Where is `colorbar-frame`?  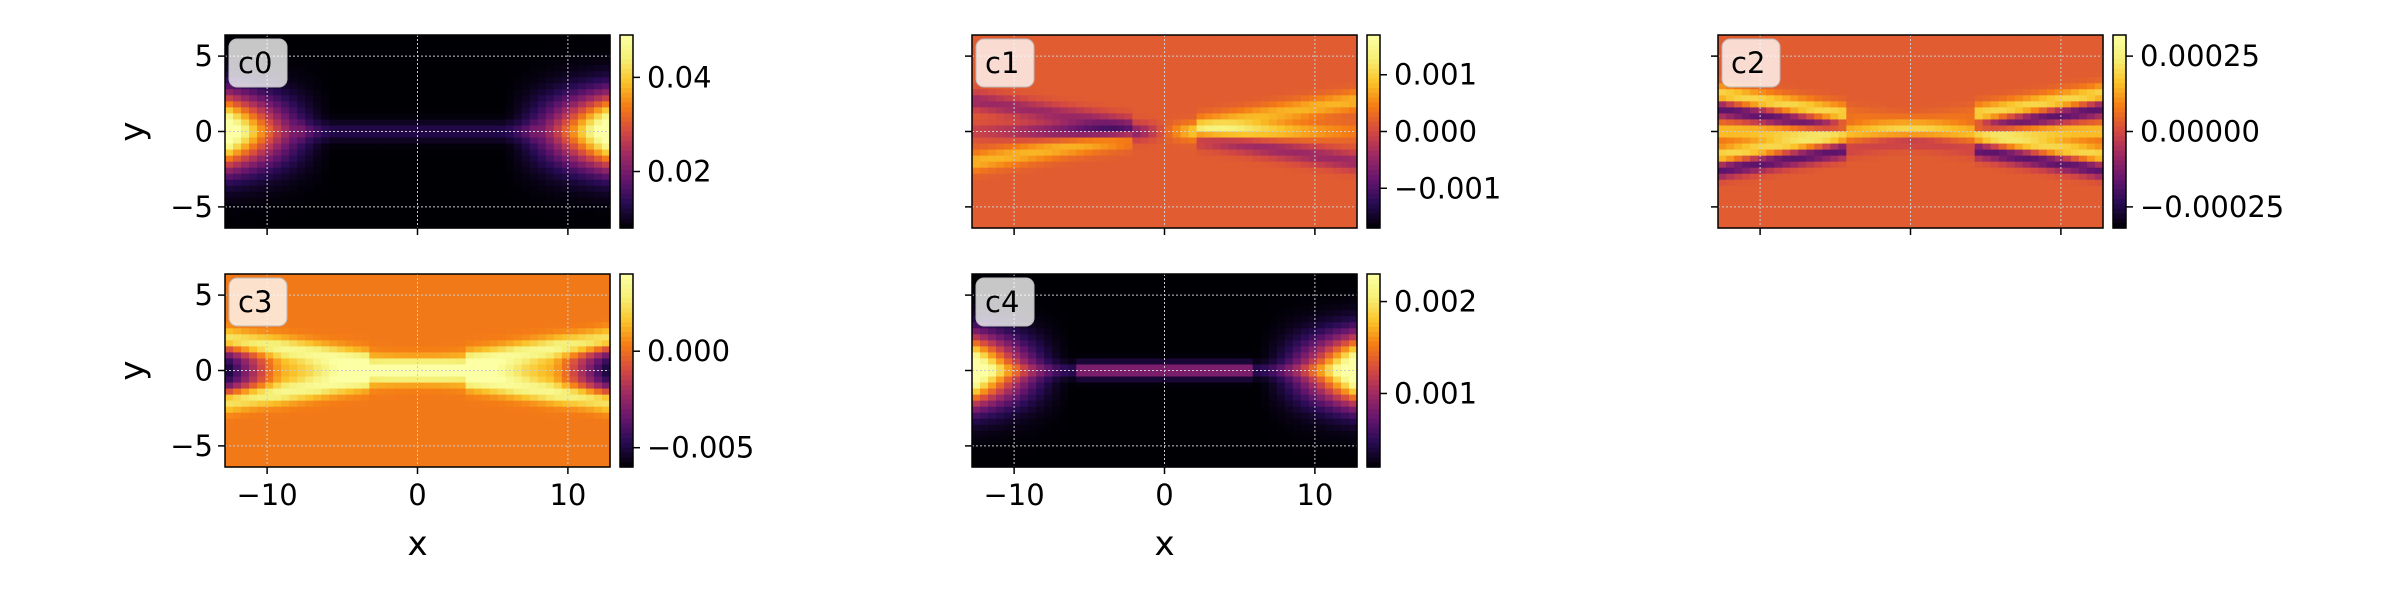 colorbar-frame is located at coordinates (626, 131).